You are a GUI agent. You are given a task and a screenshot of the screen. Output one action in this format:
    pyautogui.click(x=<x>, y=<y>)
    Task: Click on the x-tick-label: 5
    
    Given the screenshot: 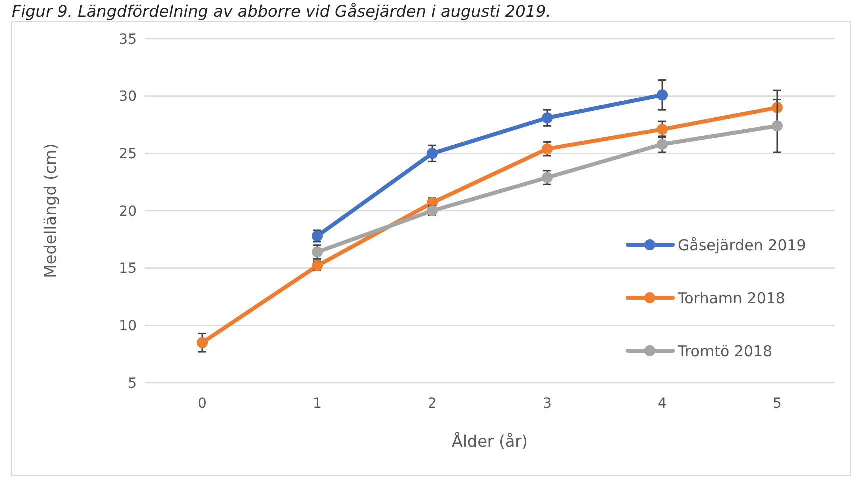 What is the action you would take?
    pyautogui.click(x=777, y=404)
    